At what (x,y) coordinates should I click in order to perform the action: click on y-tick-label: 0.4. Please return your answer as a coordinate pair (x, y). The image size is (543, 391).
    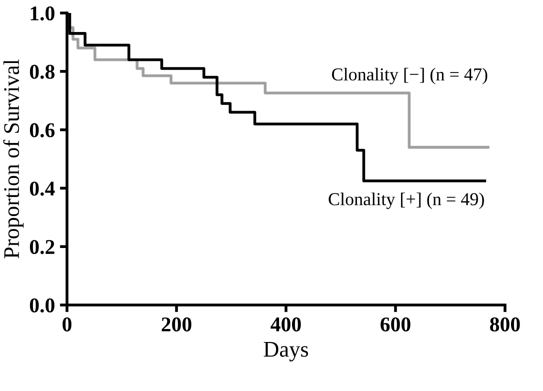
    Looking at the image, I should click on (42, 189).